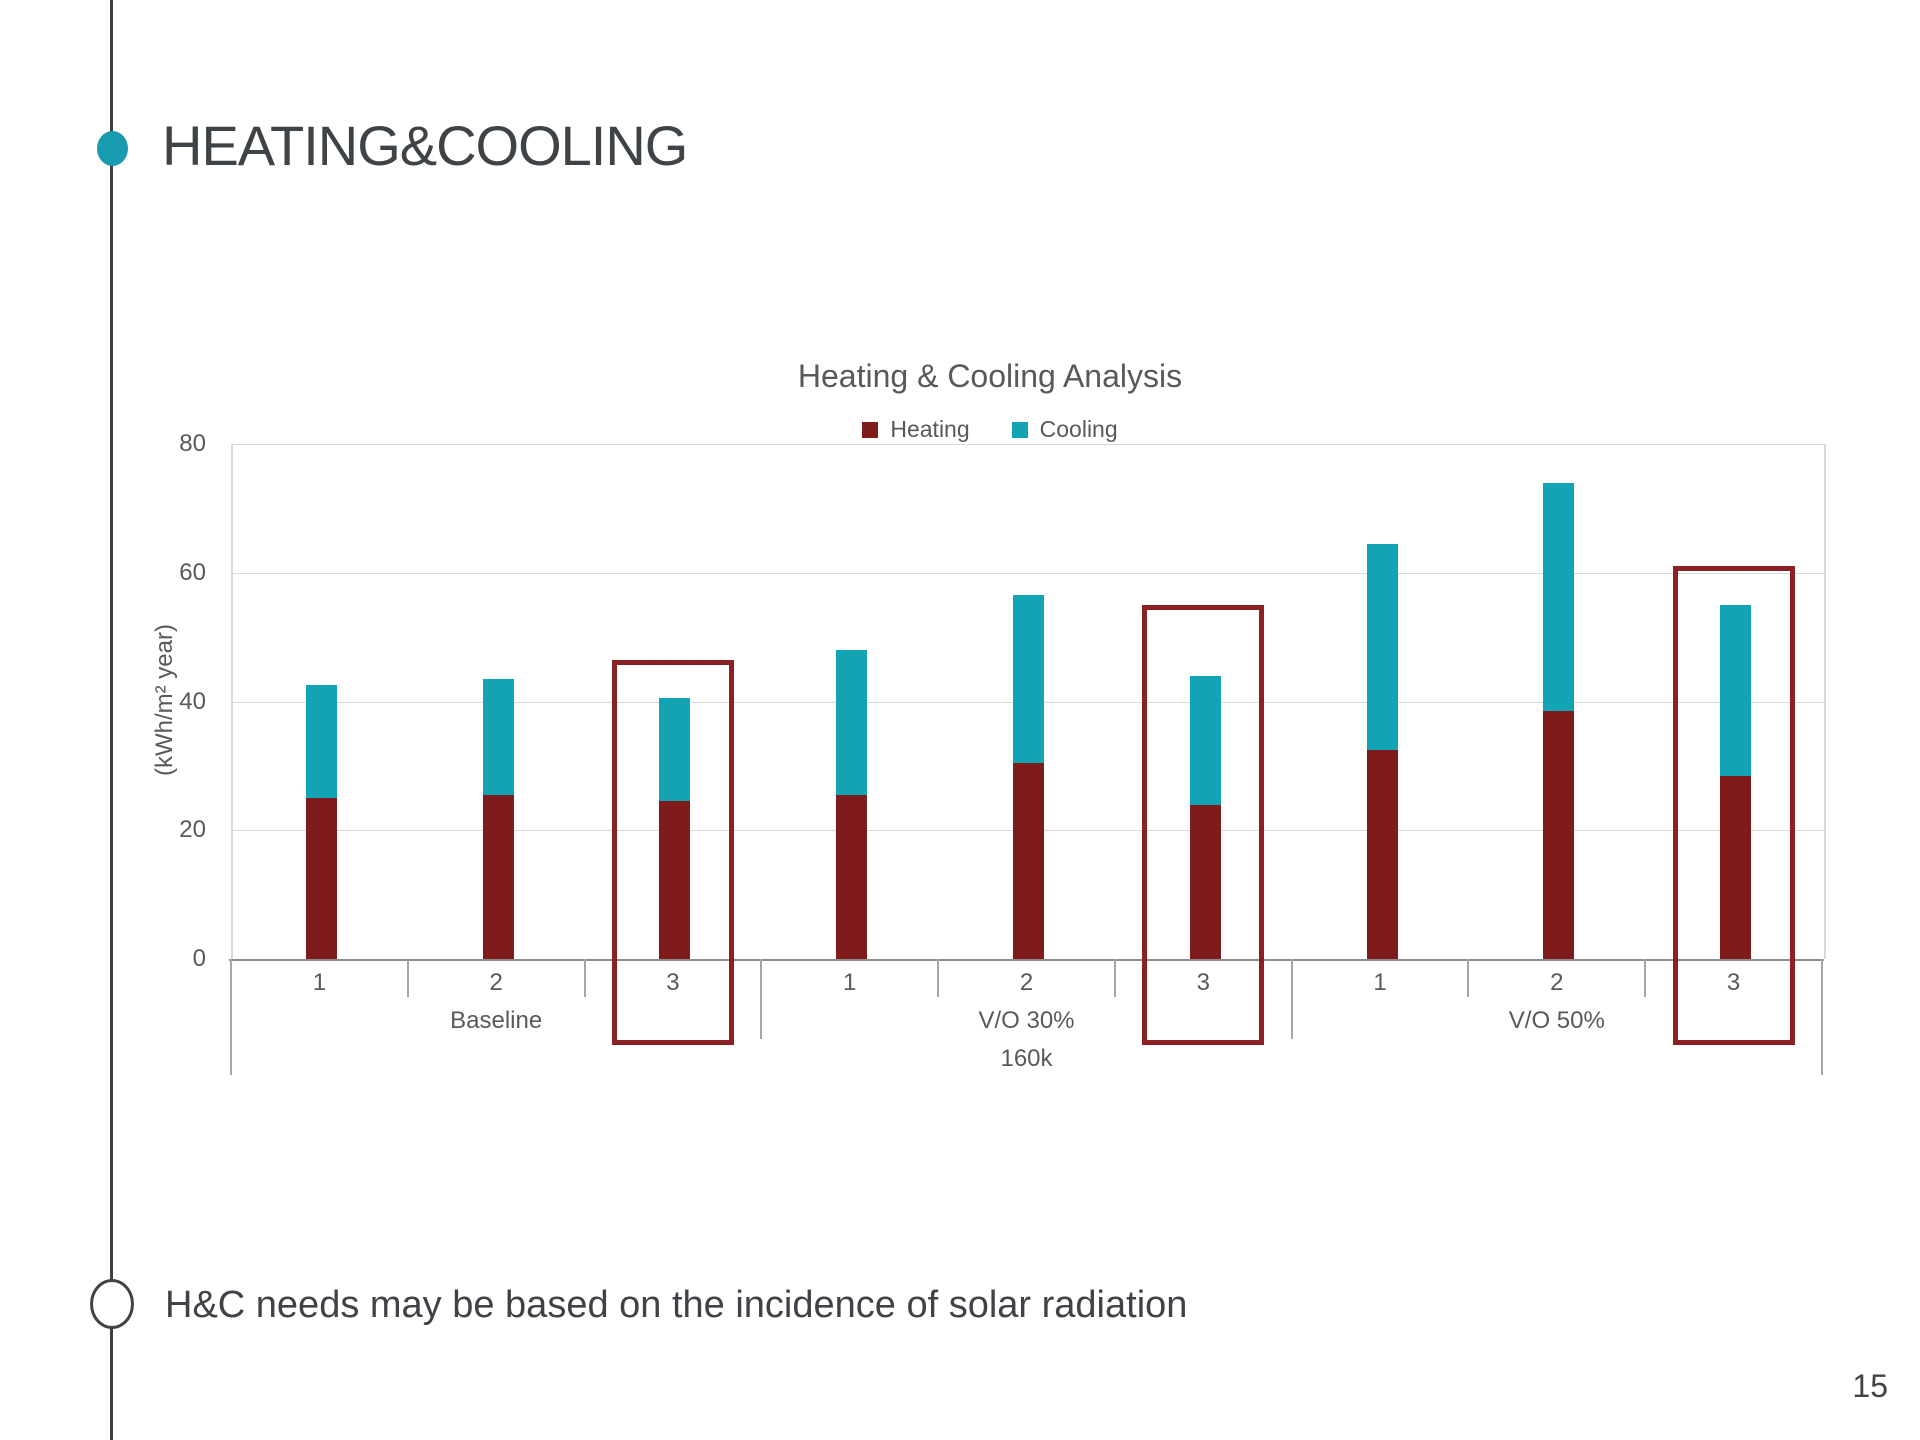 This screenshot has height=1440, width=1920. Describe the element at coordinates (1380, 982) in the screenshot. I see `x-category-label-7: 1` at that location.